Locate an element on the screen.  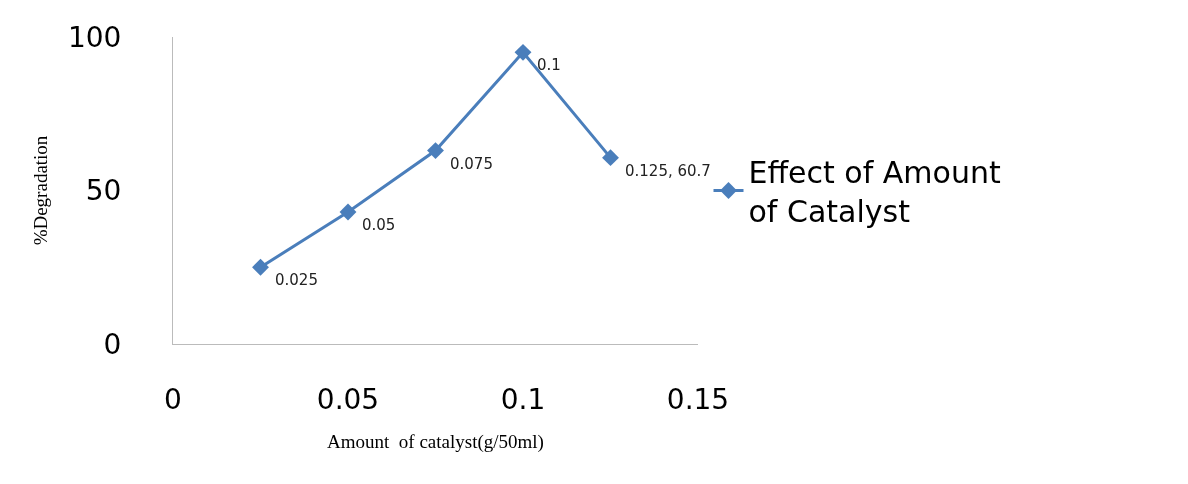
y-tick-label: 100 is located at coordinates (94, 37).